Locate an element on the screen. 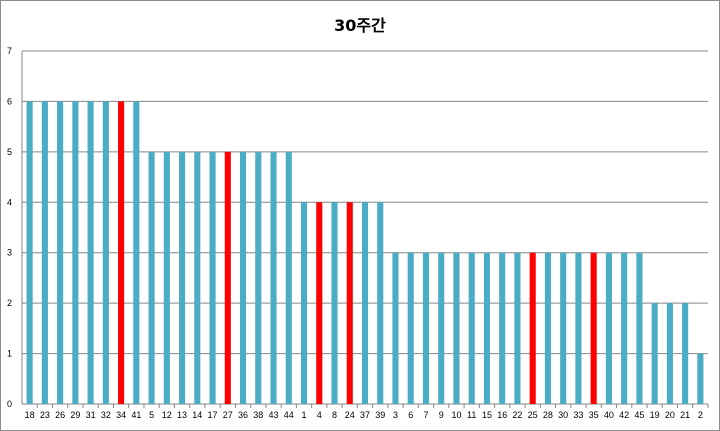 This screenshot has height=431, width=720. x-tick-label: 16 is located at coordinates (502, 415).